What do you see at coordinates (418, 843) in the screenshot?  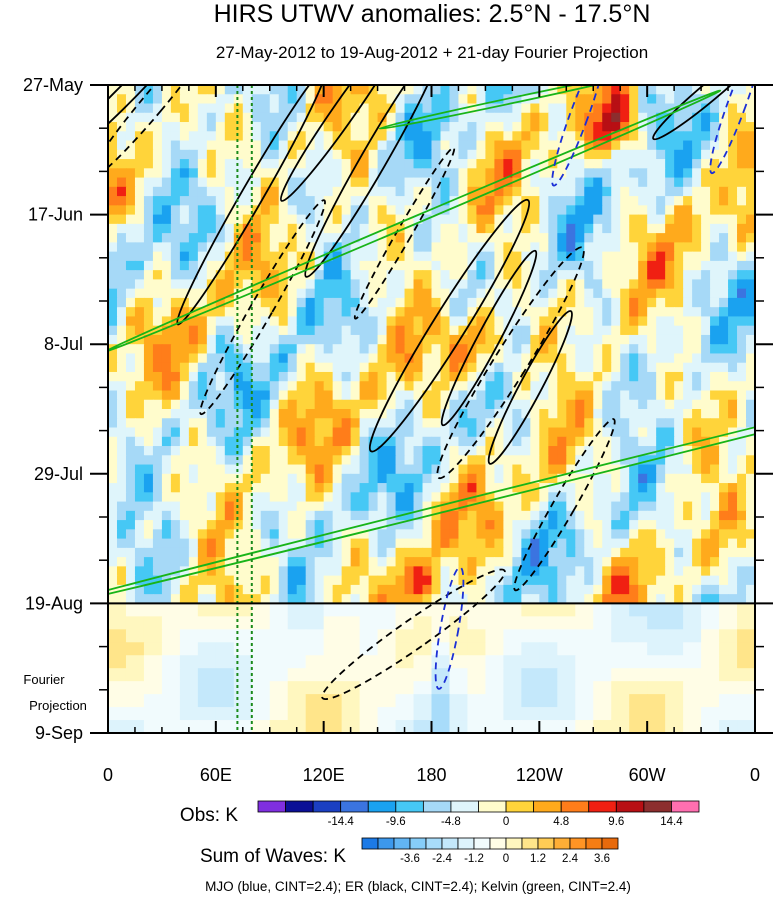 I see `colorbar-swatch` at bounding box center [418, 843].